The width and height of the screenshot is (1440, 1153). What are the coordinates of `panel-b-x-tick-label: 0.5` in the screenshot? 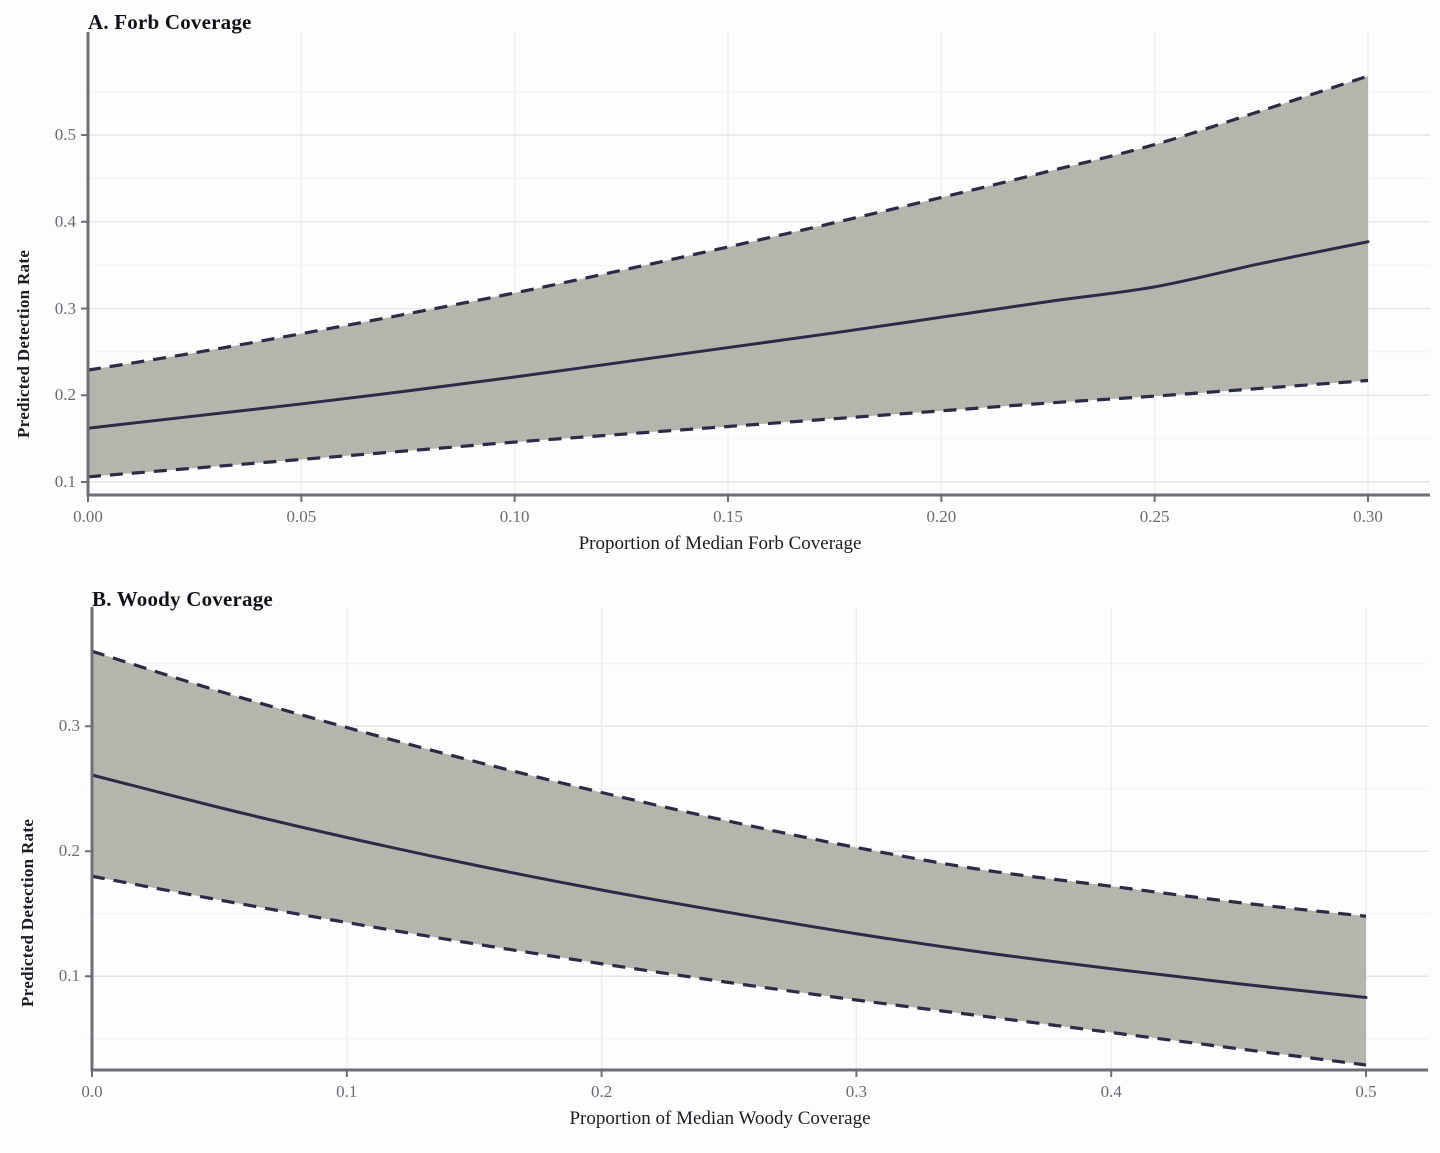 It's located at (1366, 1091).